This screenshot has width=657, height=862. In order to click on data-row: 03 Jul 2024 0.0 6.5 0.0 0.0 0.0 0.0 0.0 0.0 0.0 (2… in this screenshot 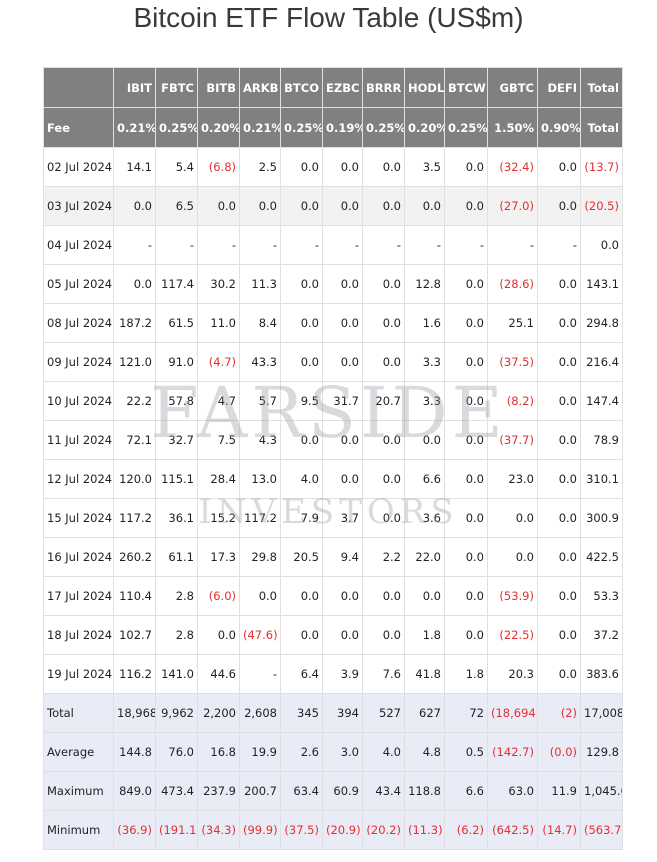, I will do `click(333, 206)`.